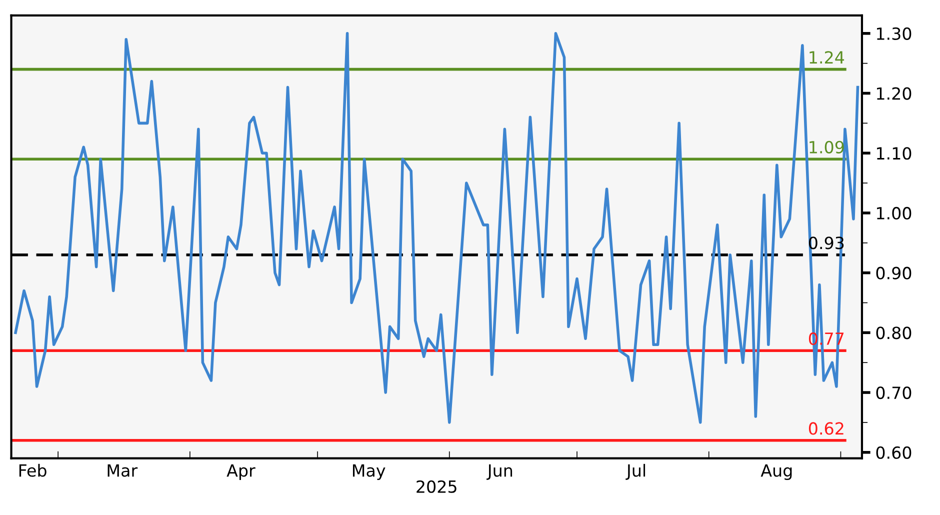 The height and width of the screenshot is (515, 940). Describe the element at coordinates (123, 470) in the screenshot. I see `x-tick-label: Mar` at that location.